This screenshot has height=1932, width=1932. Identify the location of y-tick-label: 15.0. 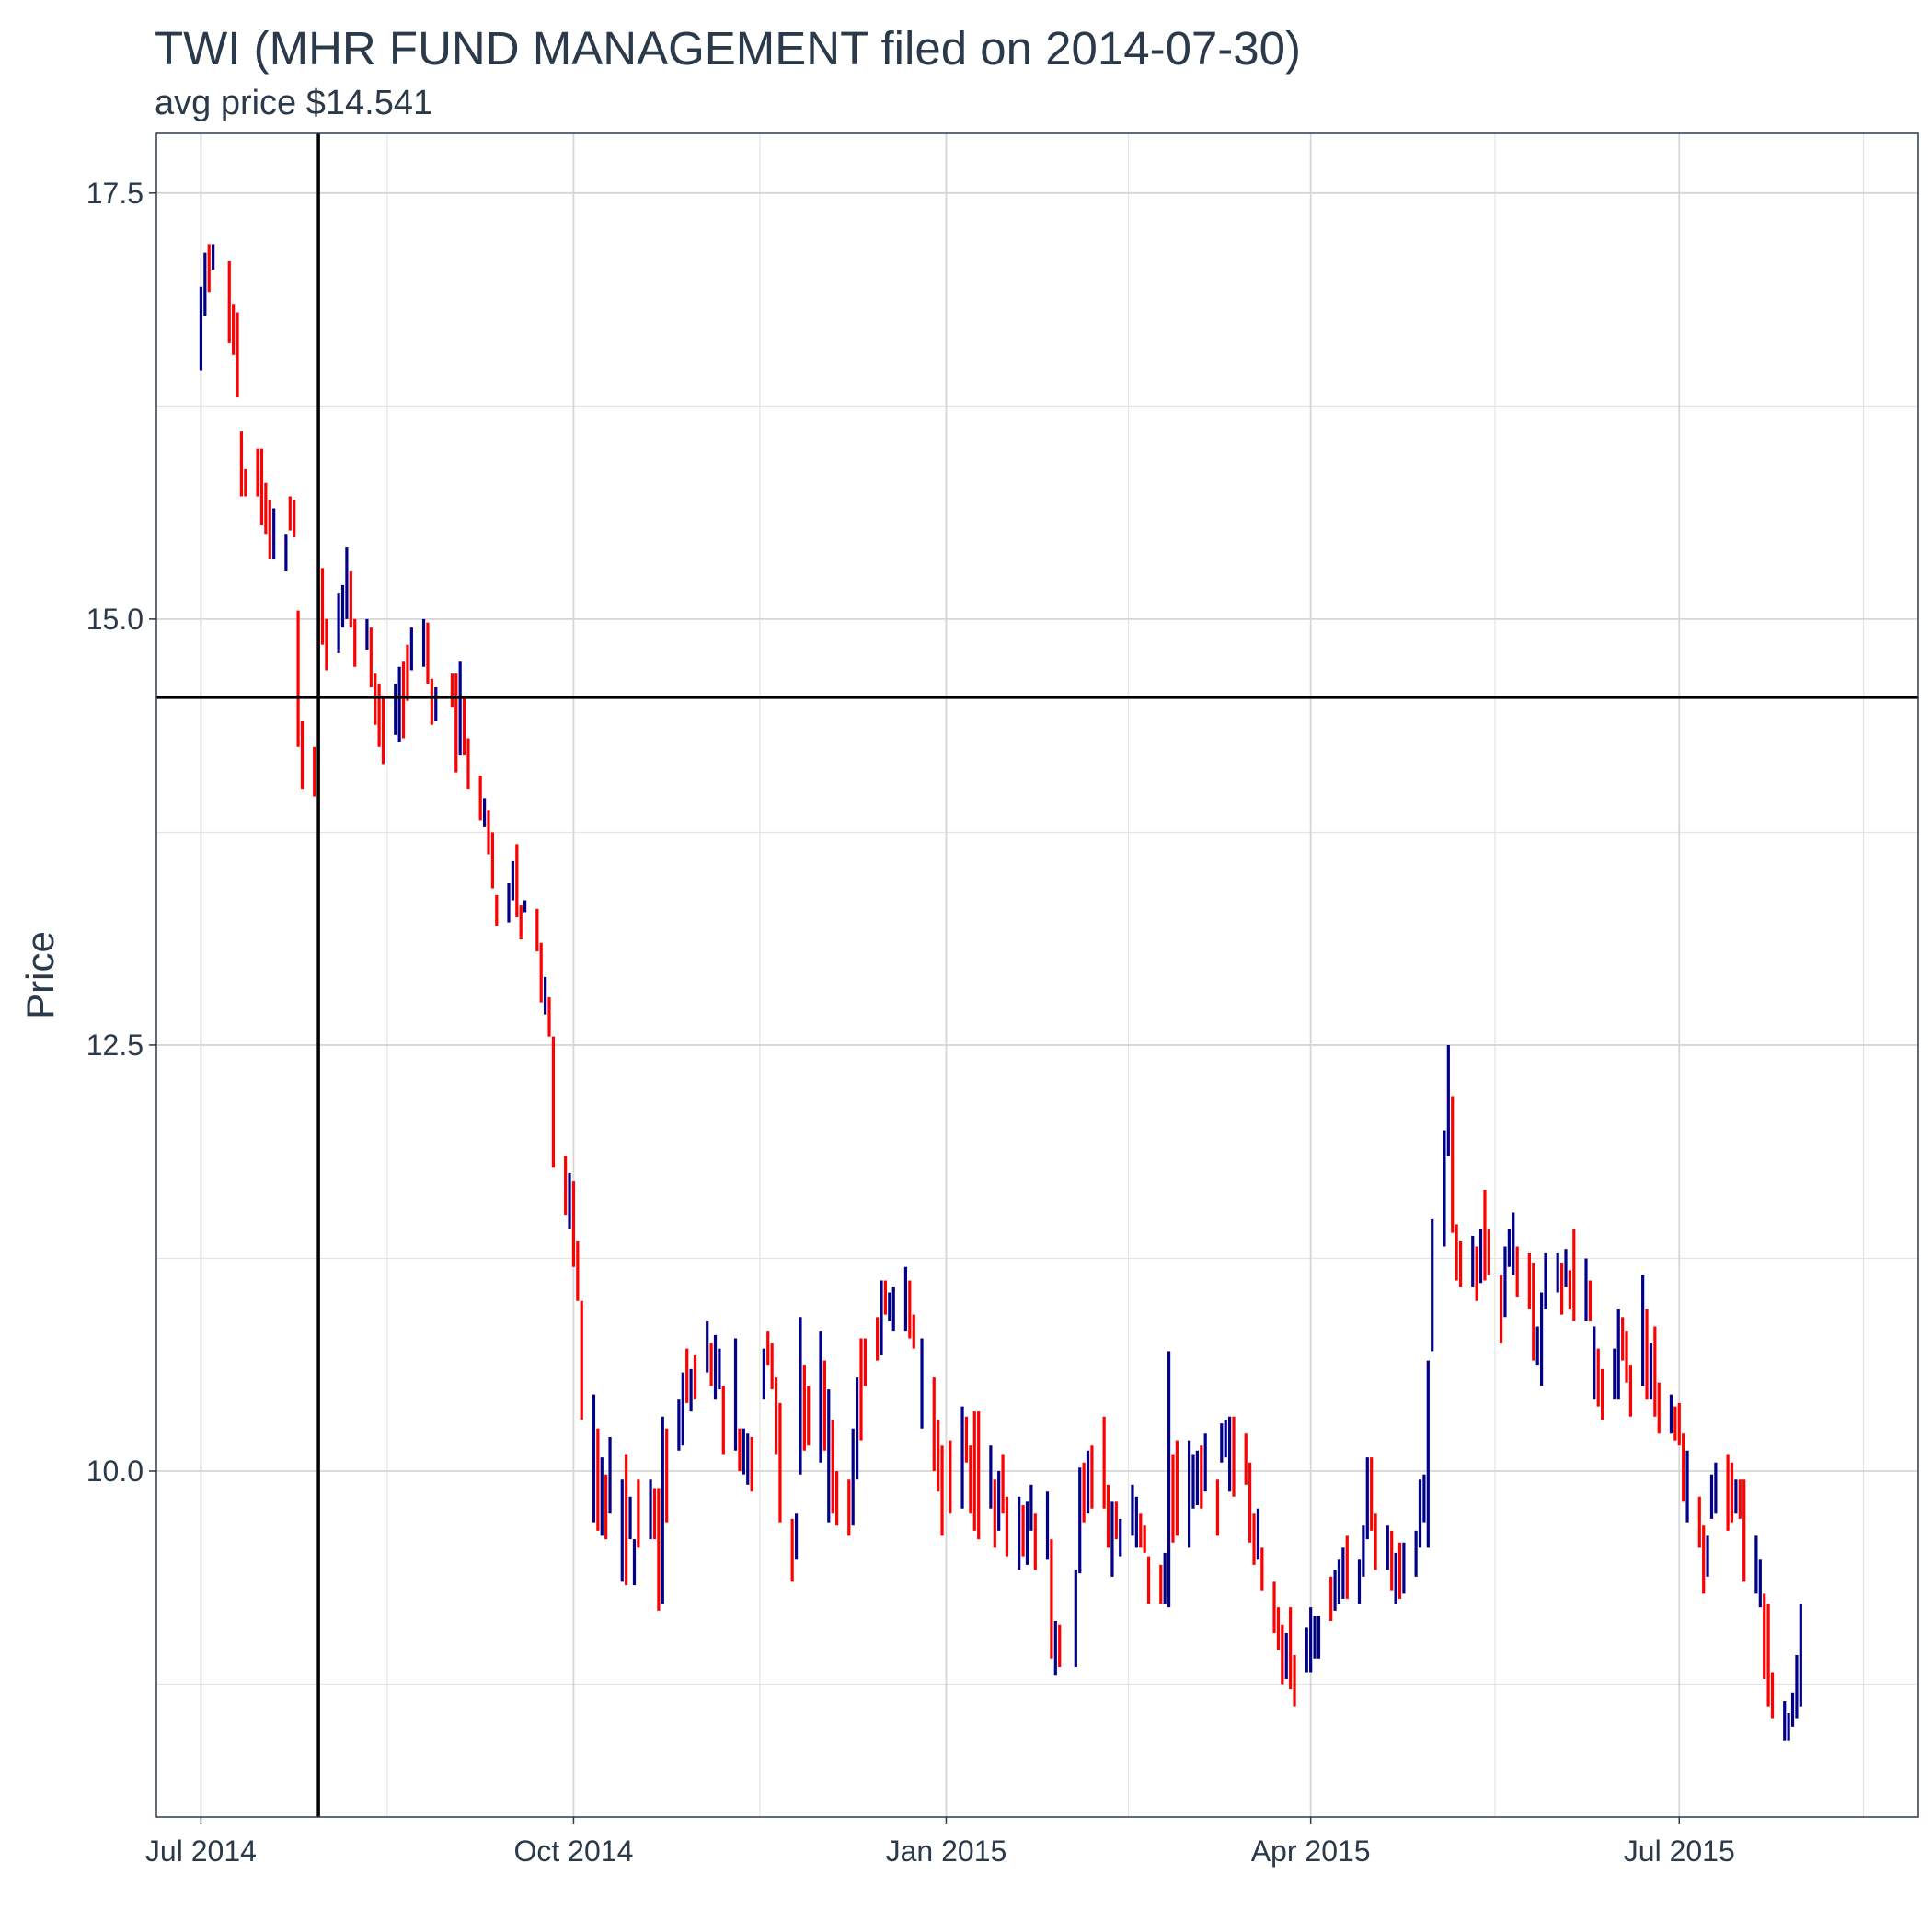
(115, 619).